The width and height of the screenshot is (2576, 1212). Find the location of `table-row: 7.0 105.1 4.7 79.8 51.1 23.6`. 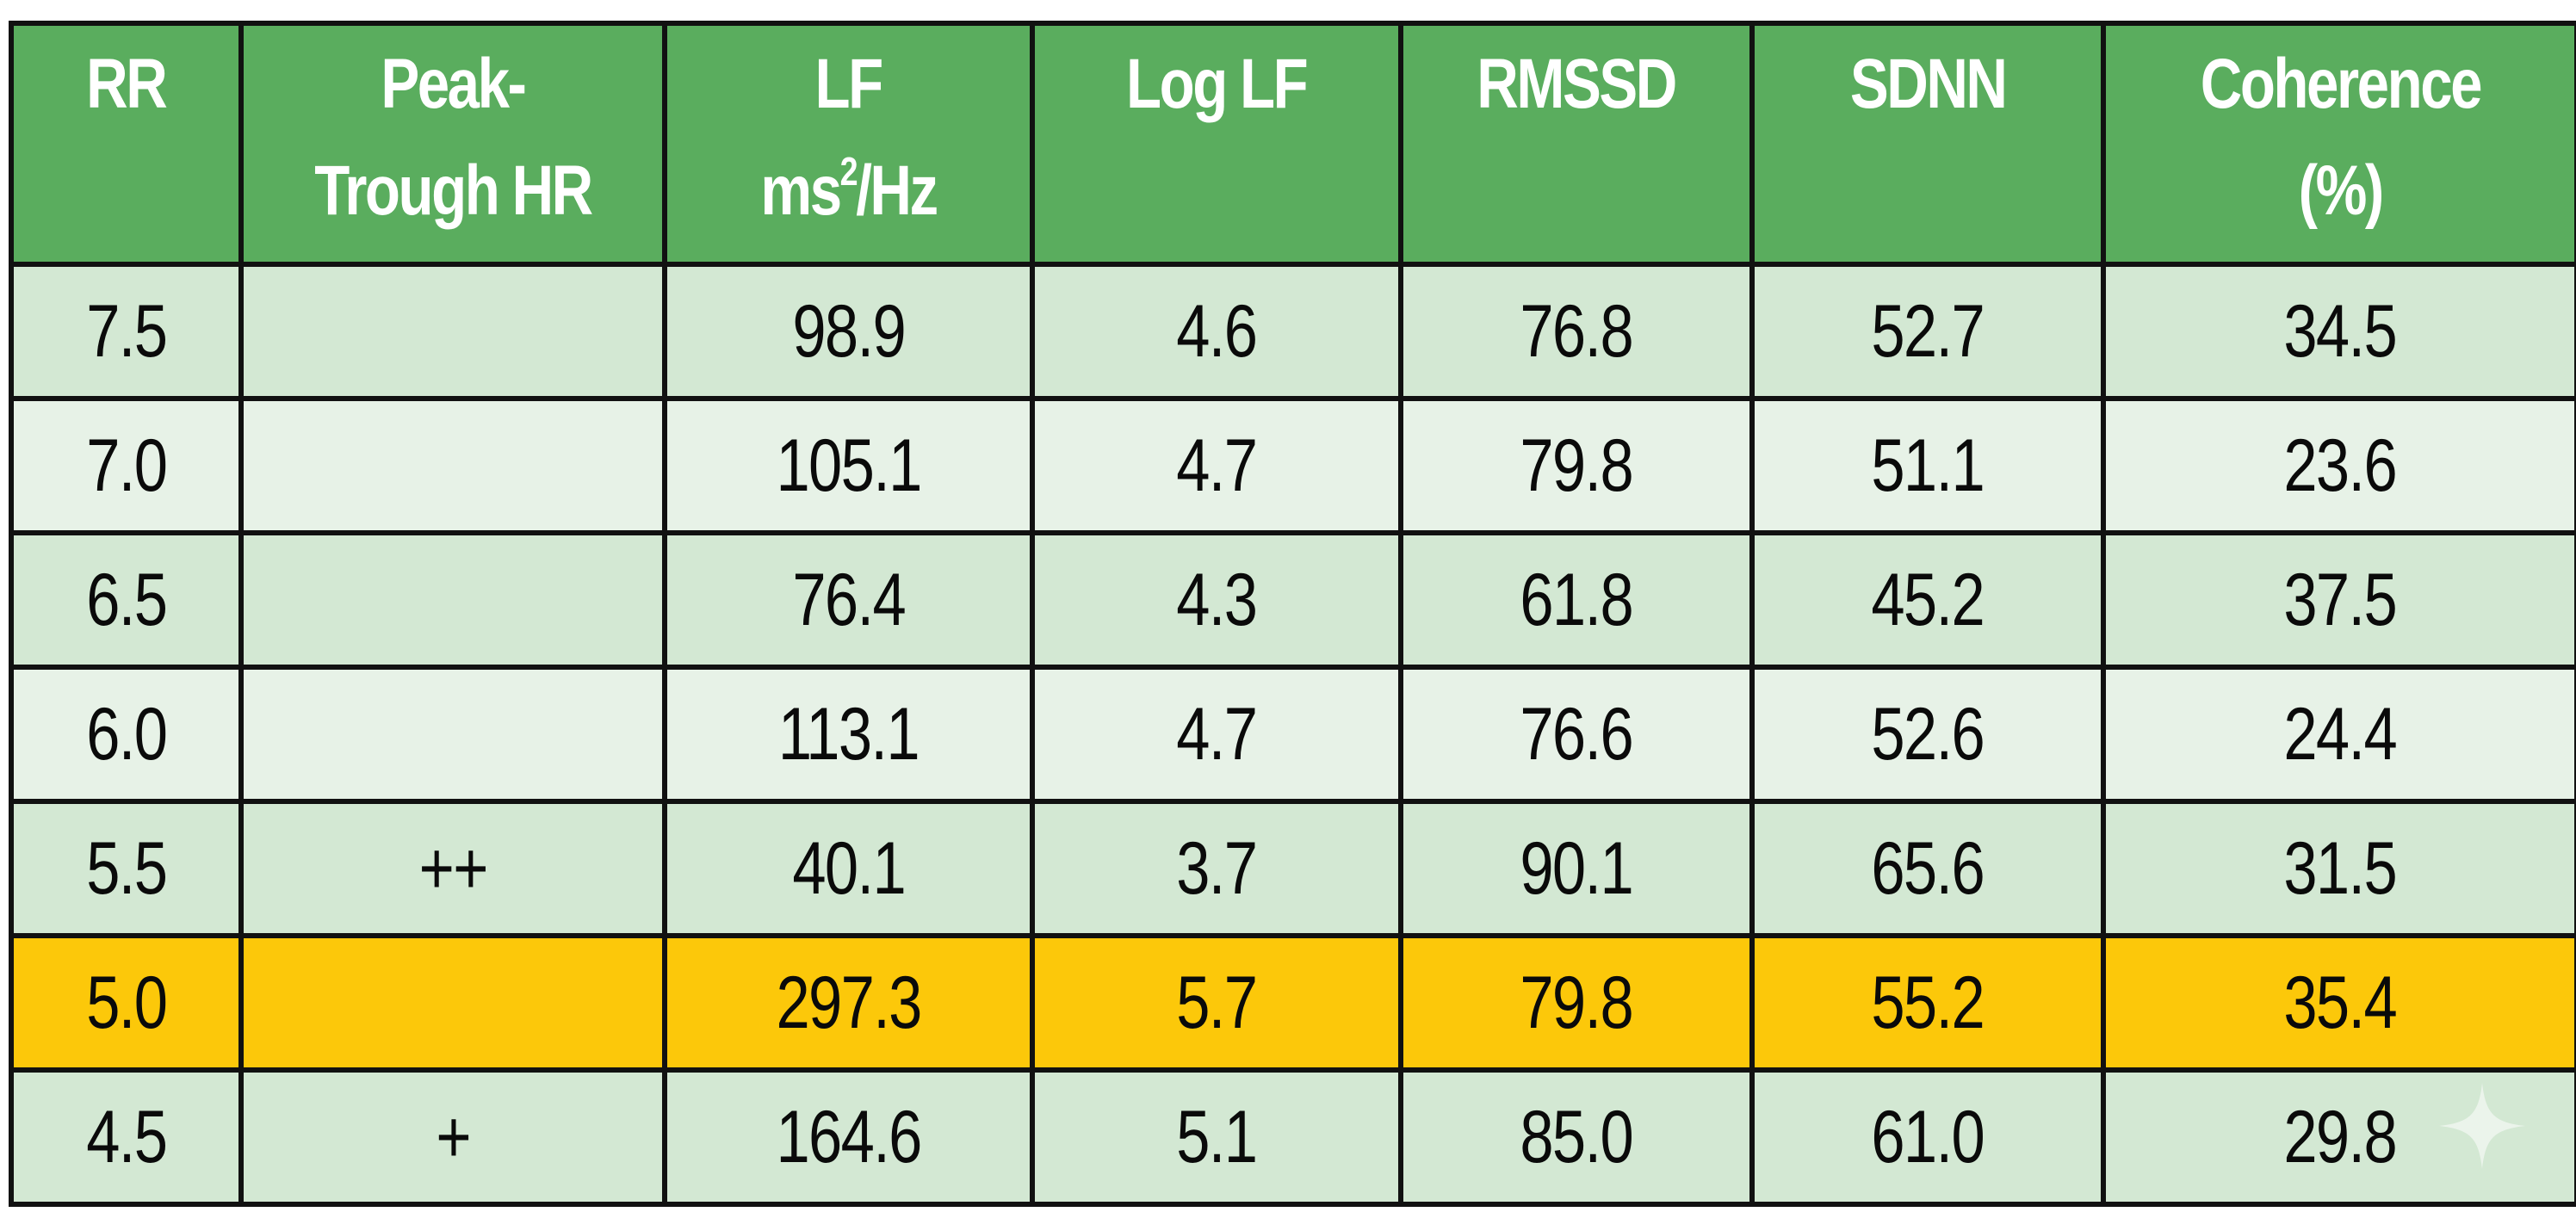

table-row: 7.0 105.1 4.7 79.8 51.1 23.6 is located at coordinates (1293, 465).